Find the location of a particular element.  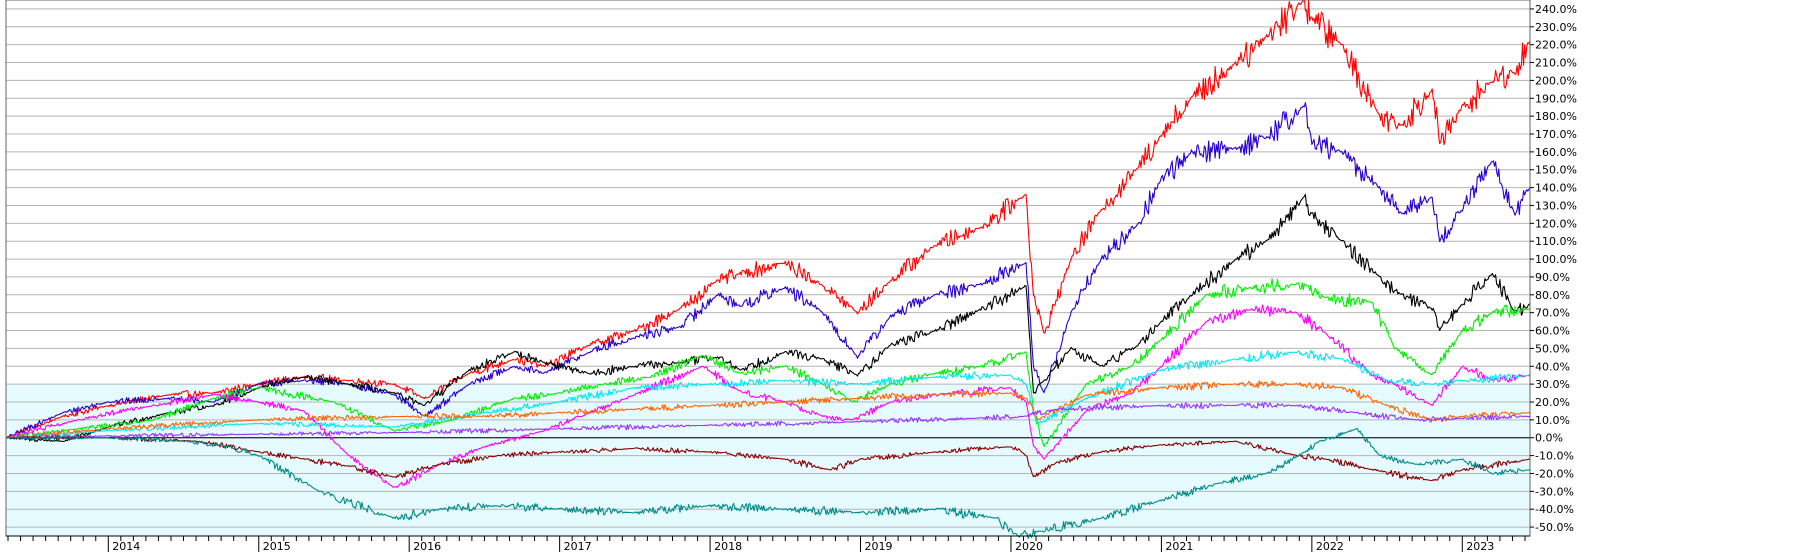

y-tick-label: 80.0% is located at coordinates (1552, 295).